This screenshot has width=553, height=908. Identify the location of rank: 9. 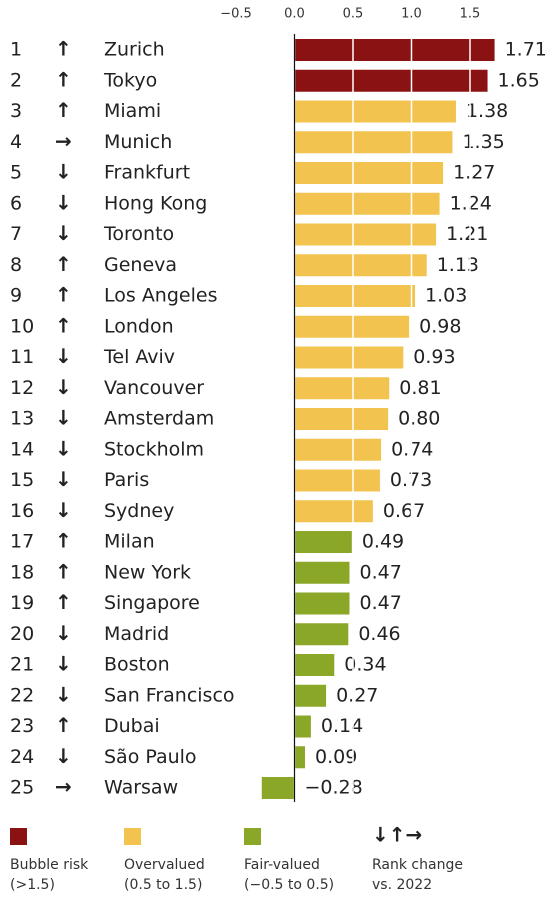
(16, 296).